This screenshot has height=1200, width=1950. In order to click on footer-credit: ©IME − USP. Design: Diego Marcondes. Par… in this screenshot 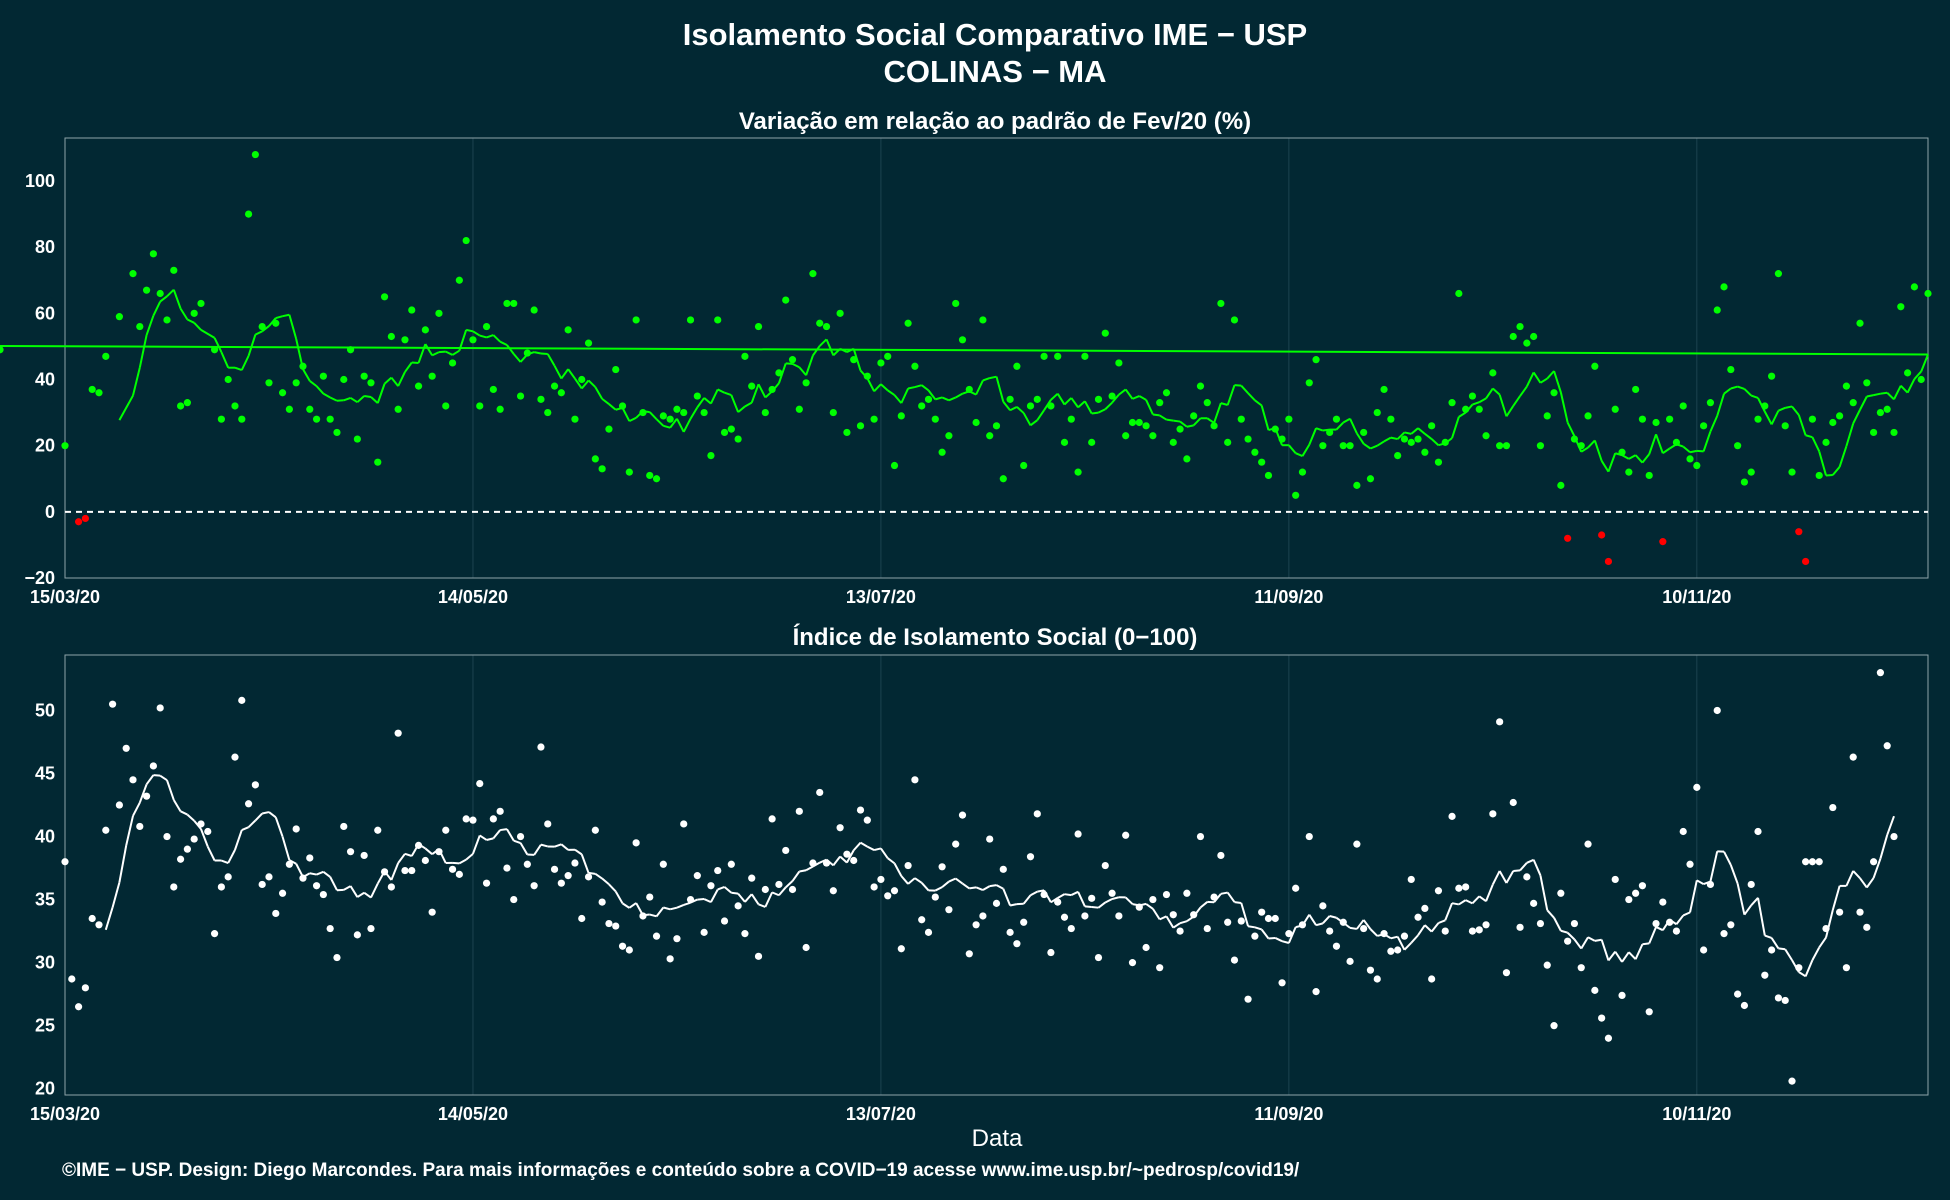, I will do `click(681, 1170)`.